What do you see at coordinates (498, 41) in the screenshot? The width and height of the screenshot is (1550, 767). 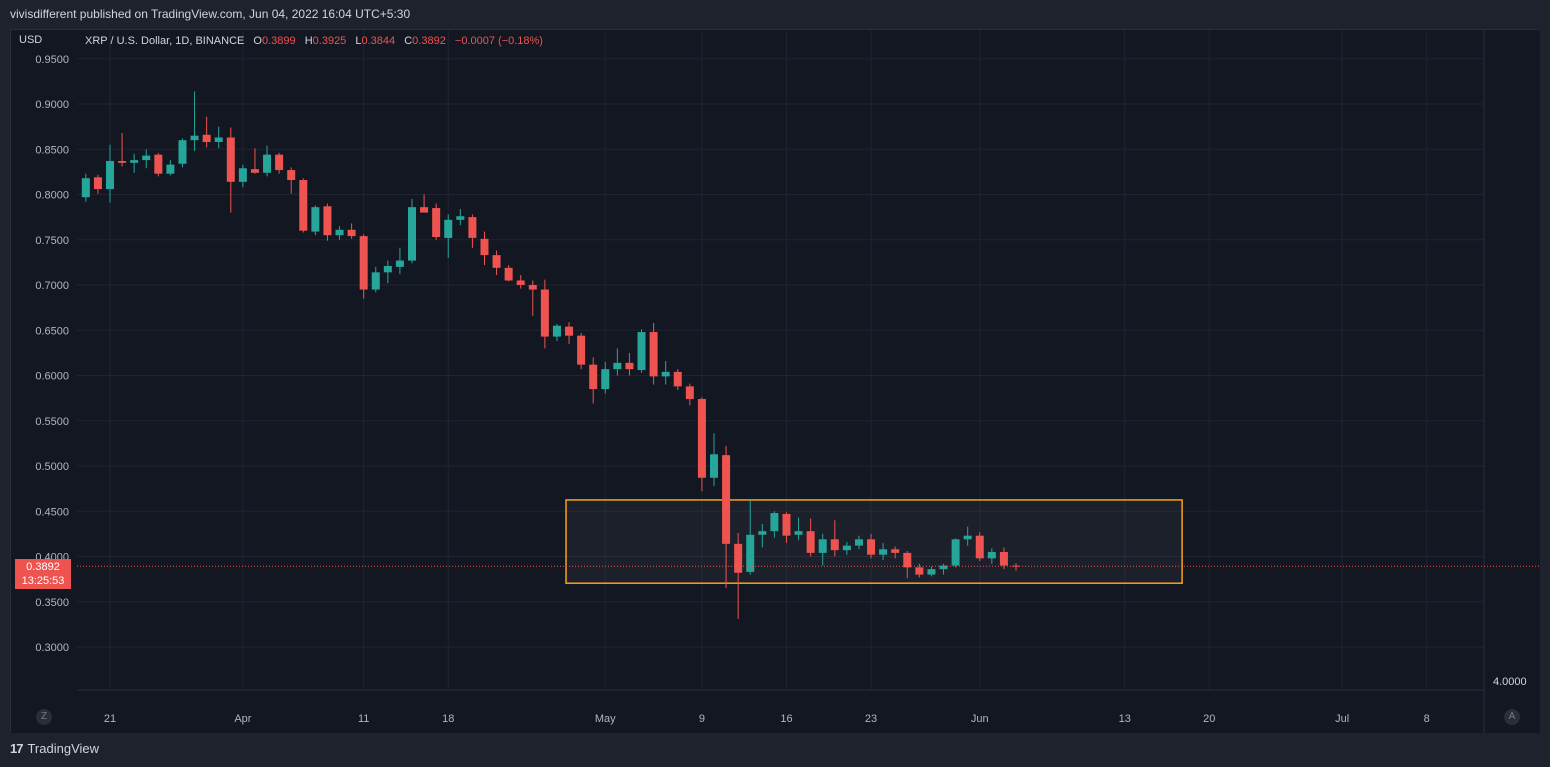 I see `change-value: −0.0007 (−0.18%)` at bounding box center [498, 41].